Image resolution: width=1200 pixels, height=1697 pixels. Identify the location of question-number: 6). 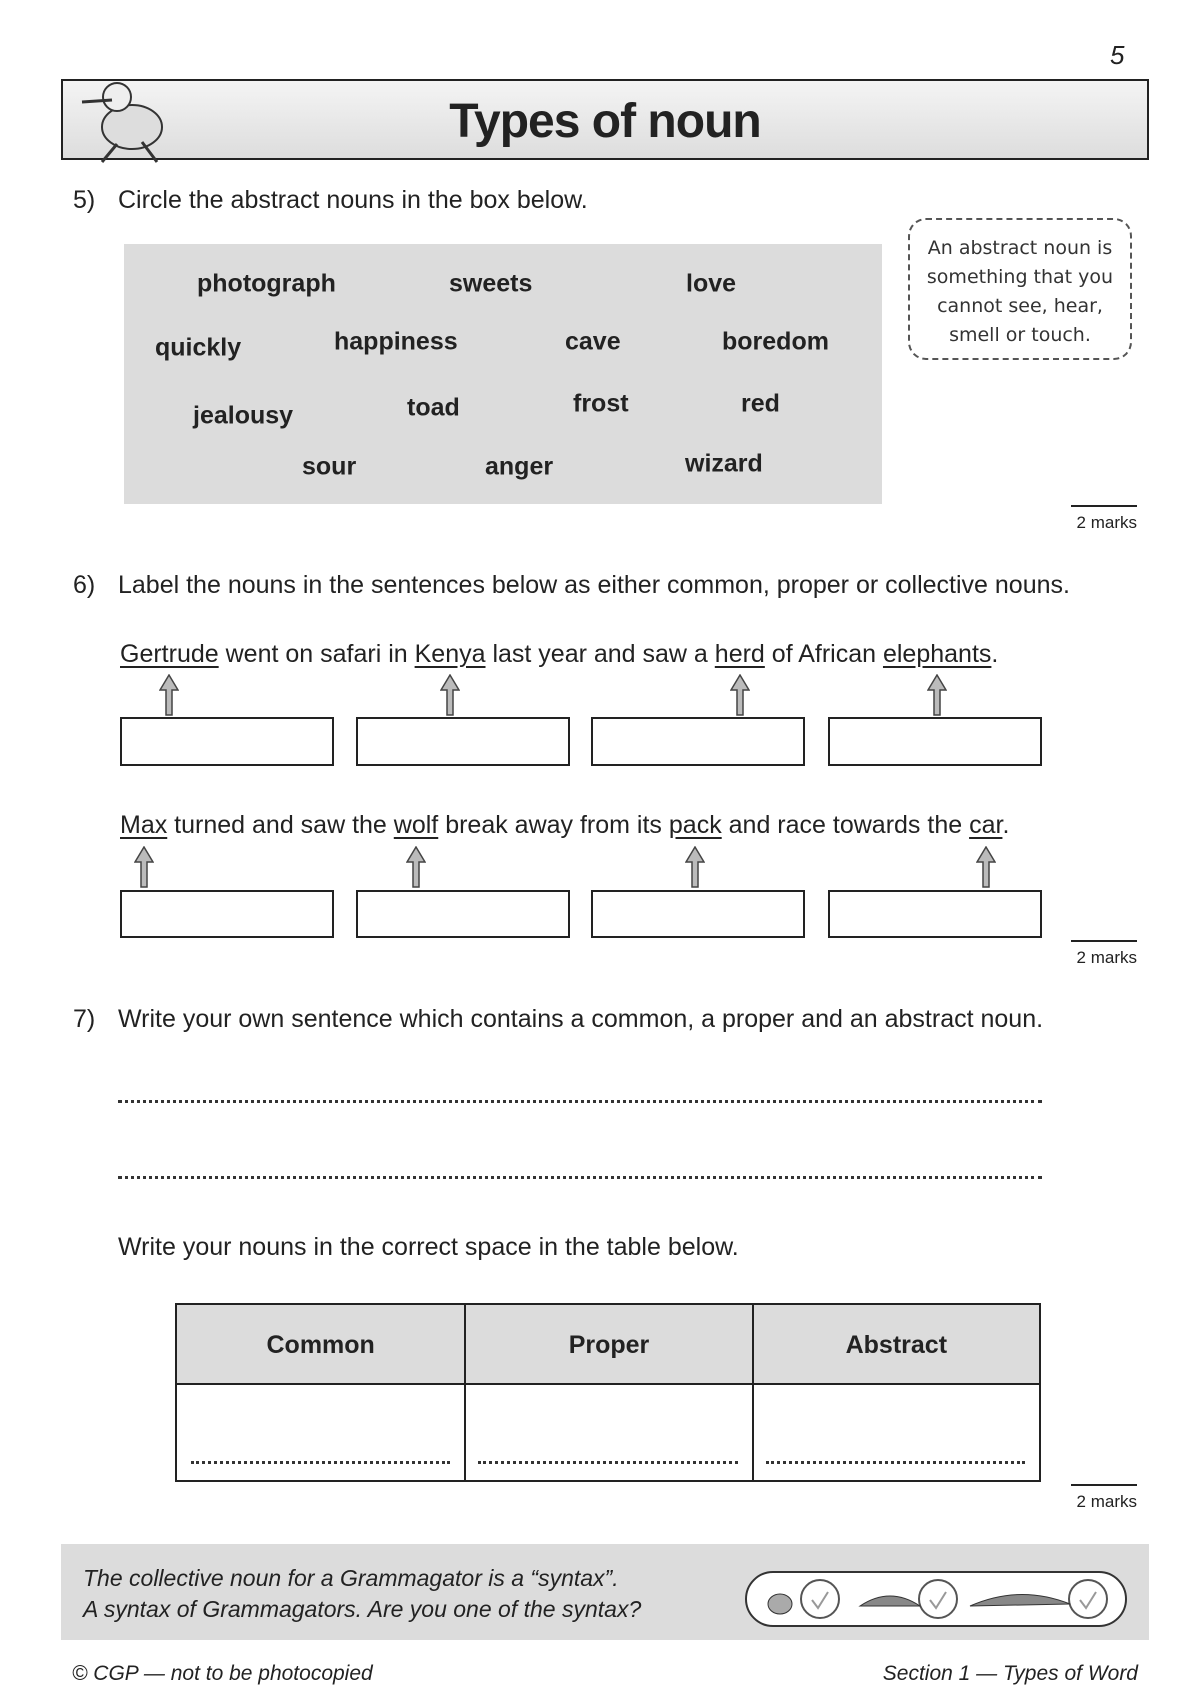
(84, 585).